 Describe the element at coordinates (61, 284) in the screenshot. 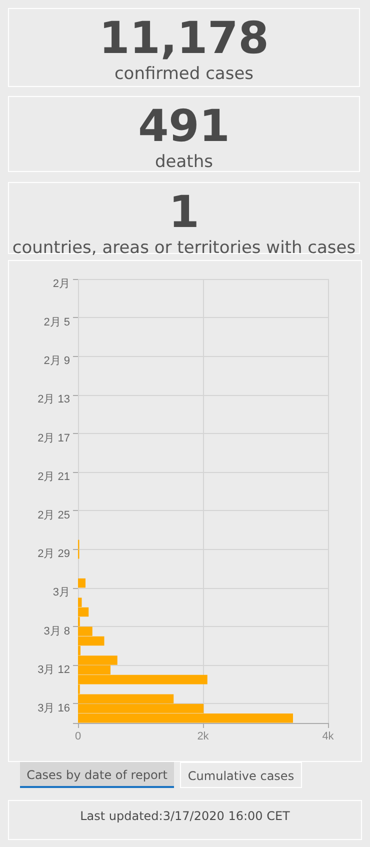

I see `y-tick-label: 2月` at that location.